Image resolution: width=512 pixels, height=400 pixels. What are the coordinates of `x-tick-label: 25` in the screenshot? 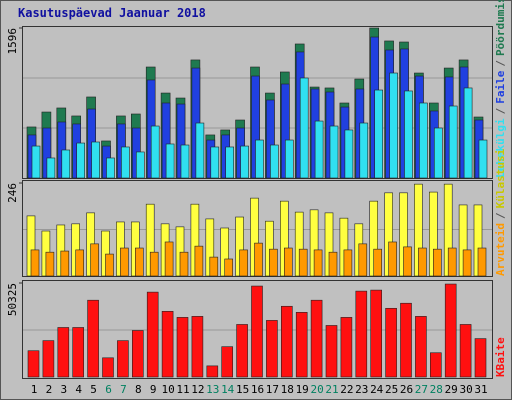 It's located at (391, 389).